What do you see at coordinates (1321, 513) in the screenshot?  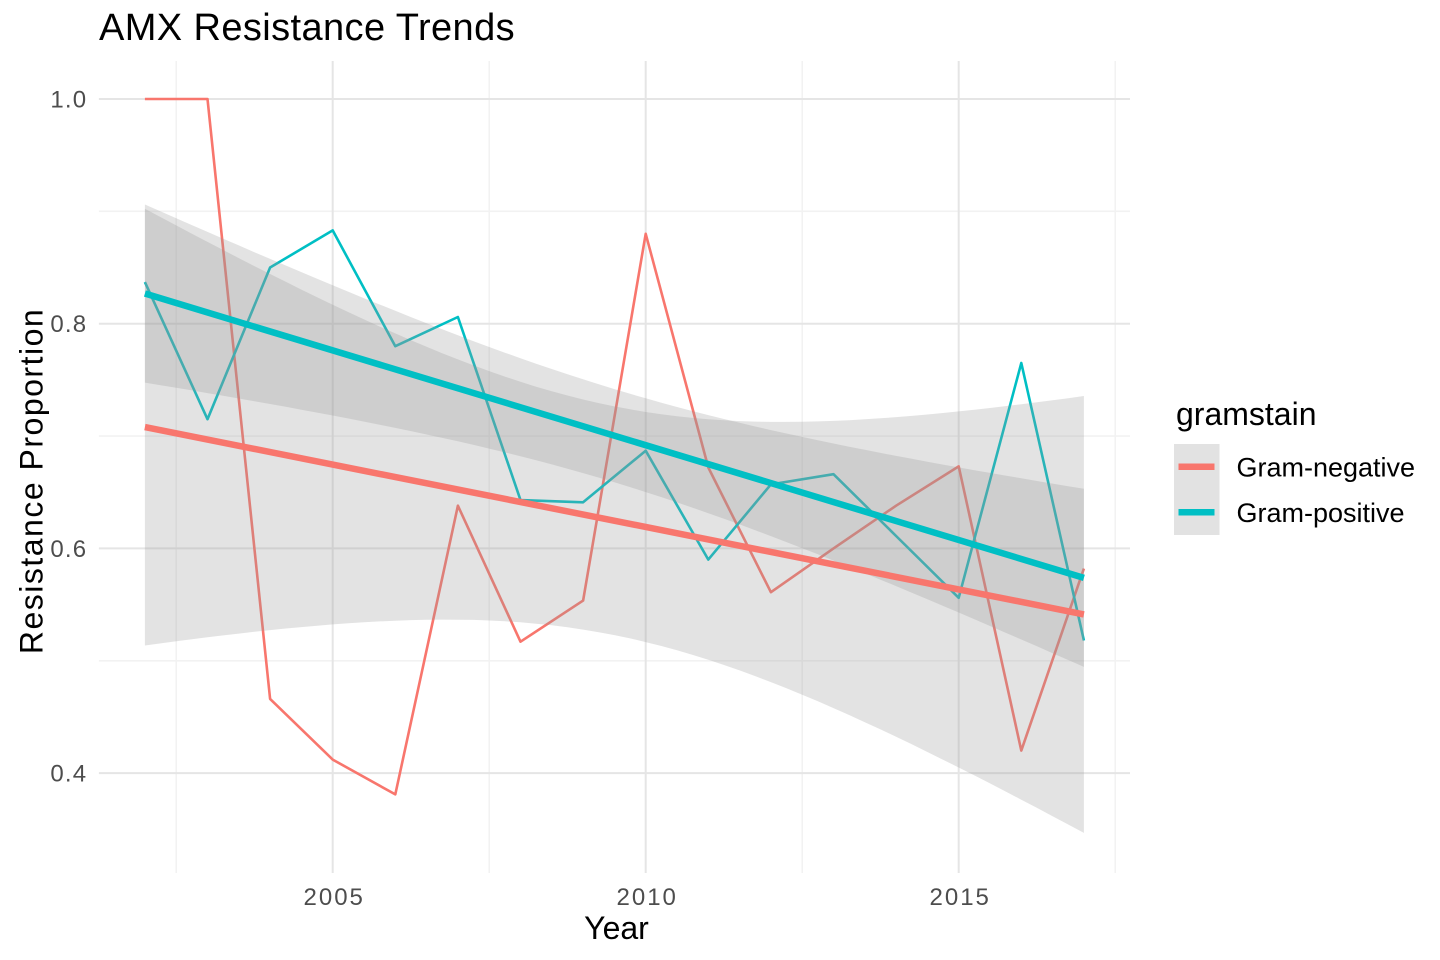 I see `svg-text: Gram-positive` at bounding box center [1321, 513].